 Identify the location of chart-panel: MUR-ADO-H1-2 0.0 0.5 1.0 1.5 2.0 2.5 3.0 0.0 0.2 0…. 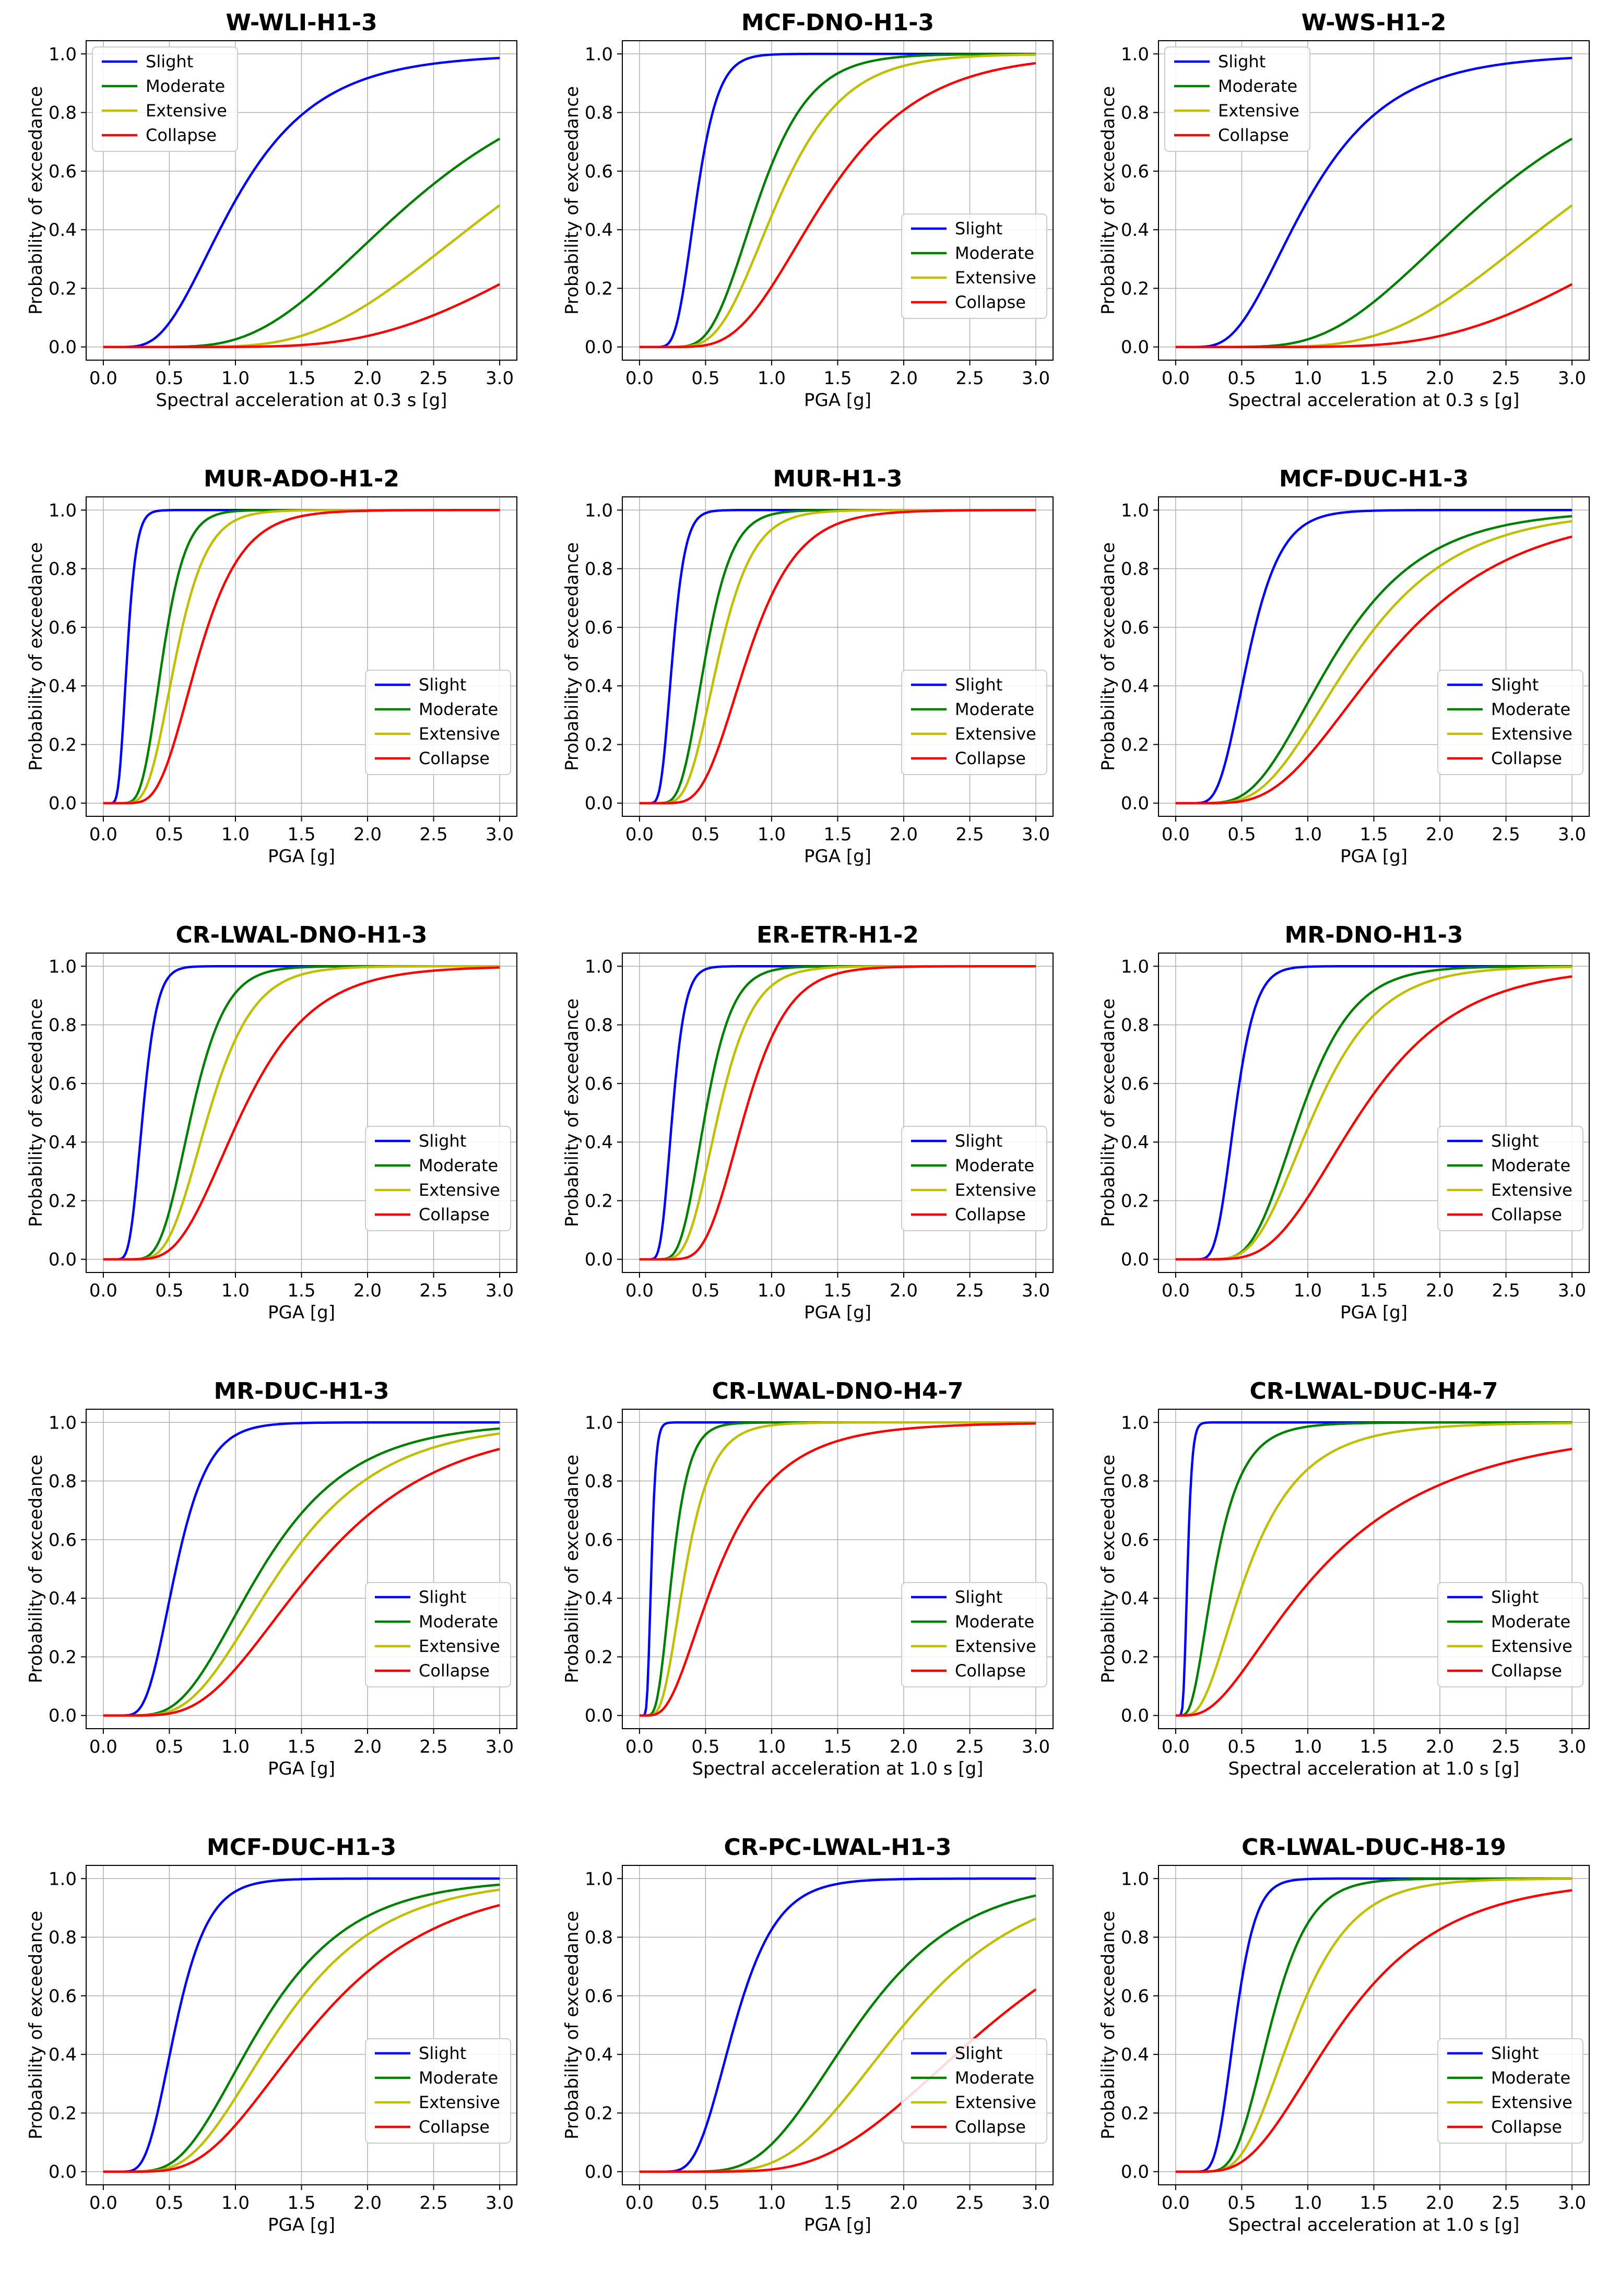
(268, 683).